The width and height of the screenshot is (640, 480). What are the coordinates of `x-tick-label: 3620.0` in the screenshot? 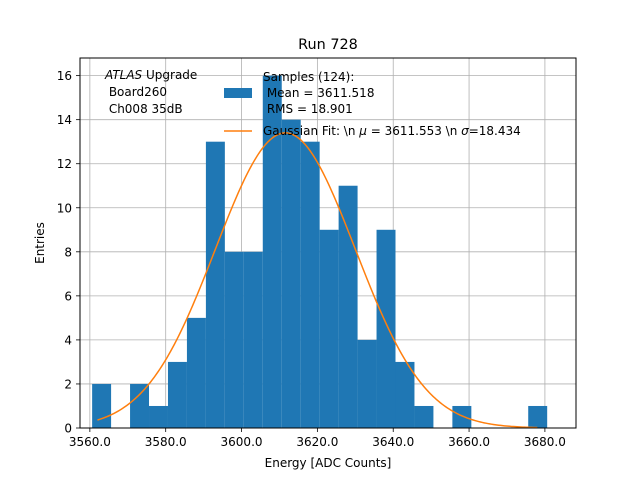 It's located at (317, 442).